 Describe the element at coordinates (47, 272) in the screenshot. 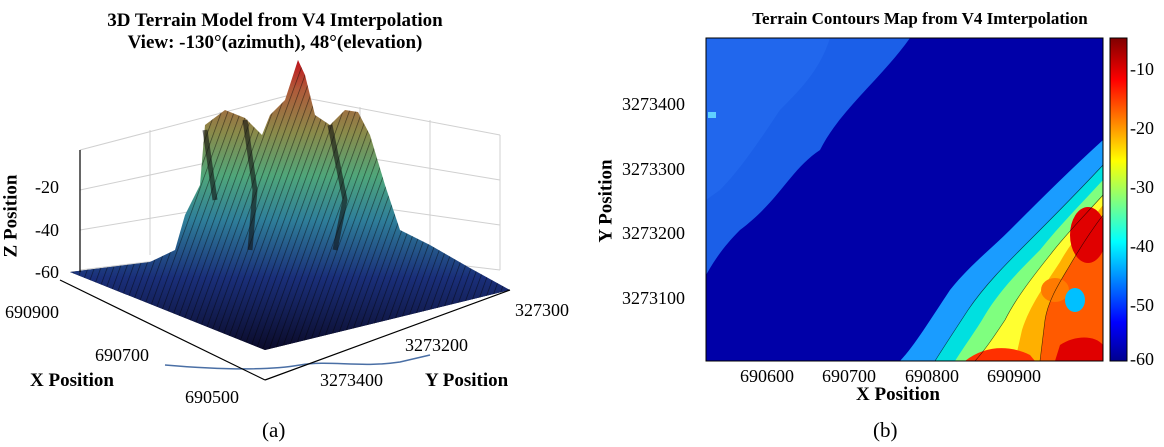

I see `panel-a-z-tick: -60` at that location.